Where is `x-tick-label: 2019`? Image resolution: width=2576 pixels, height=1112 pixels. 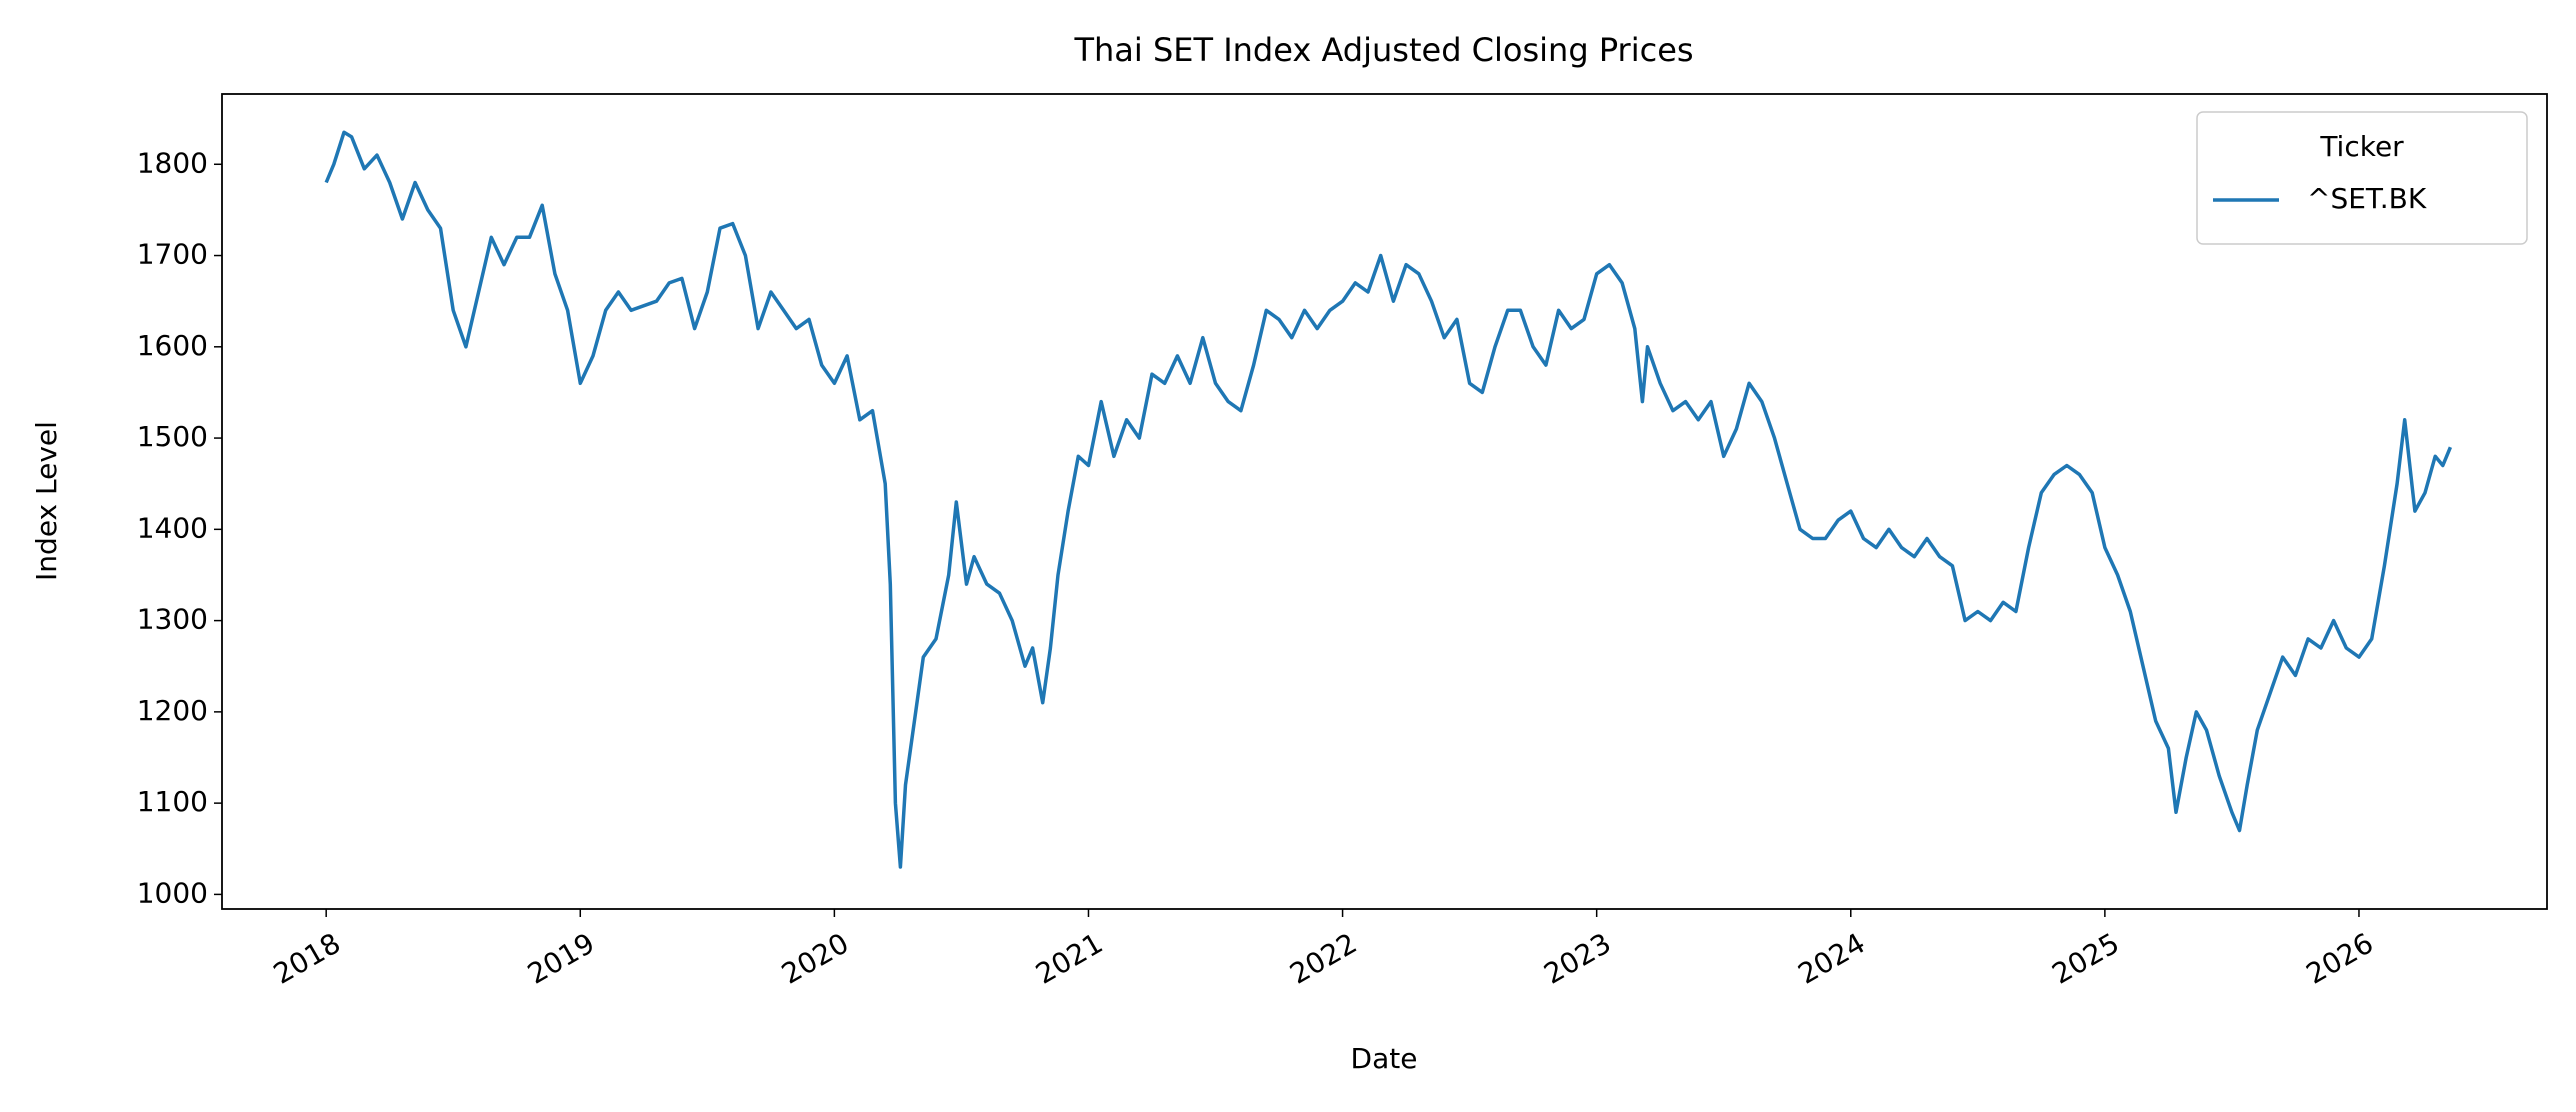
x-tick-label: 2019 is located at coordinates (561, 958).